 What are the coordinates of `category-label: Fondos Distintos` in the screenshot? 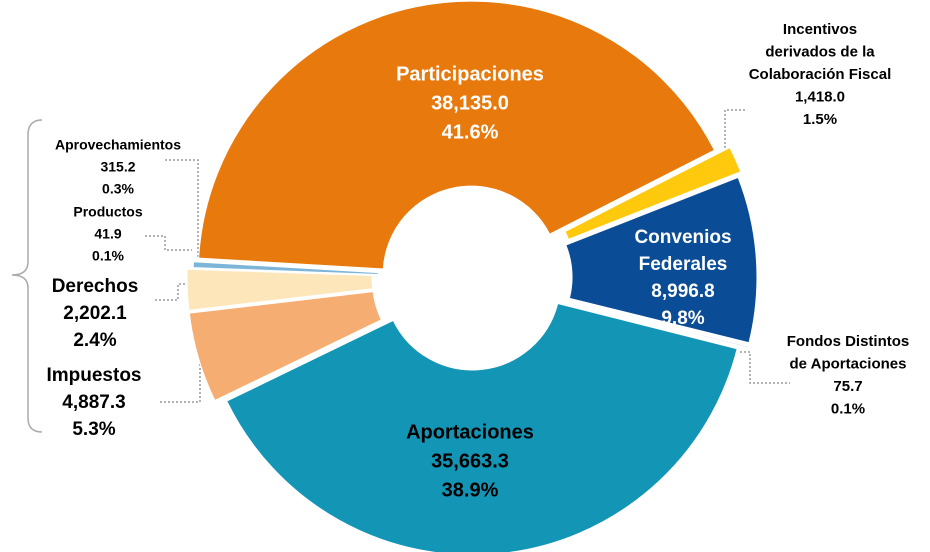 It's located at (848, 341).